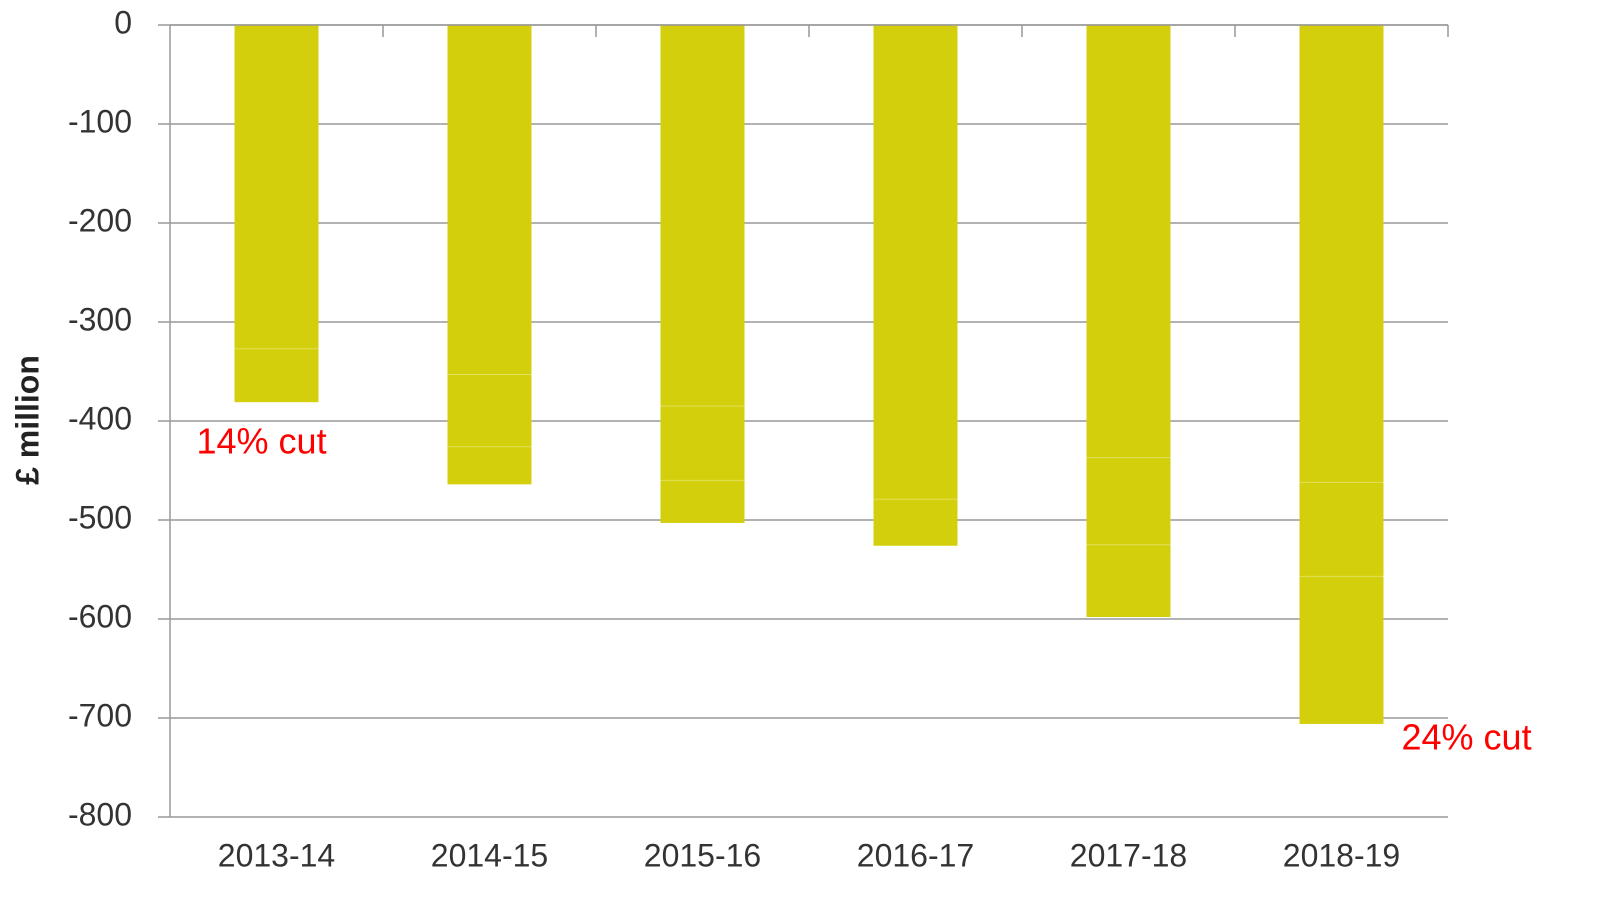 Image resolution: width=1619 pixels, height=906 pixels. What do you see at coordinates (262, 441) in the screenshot?
I see `annotation: 14% cut` at bounding box center [262, 441].